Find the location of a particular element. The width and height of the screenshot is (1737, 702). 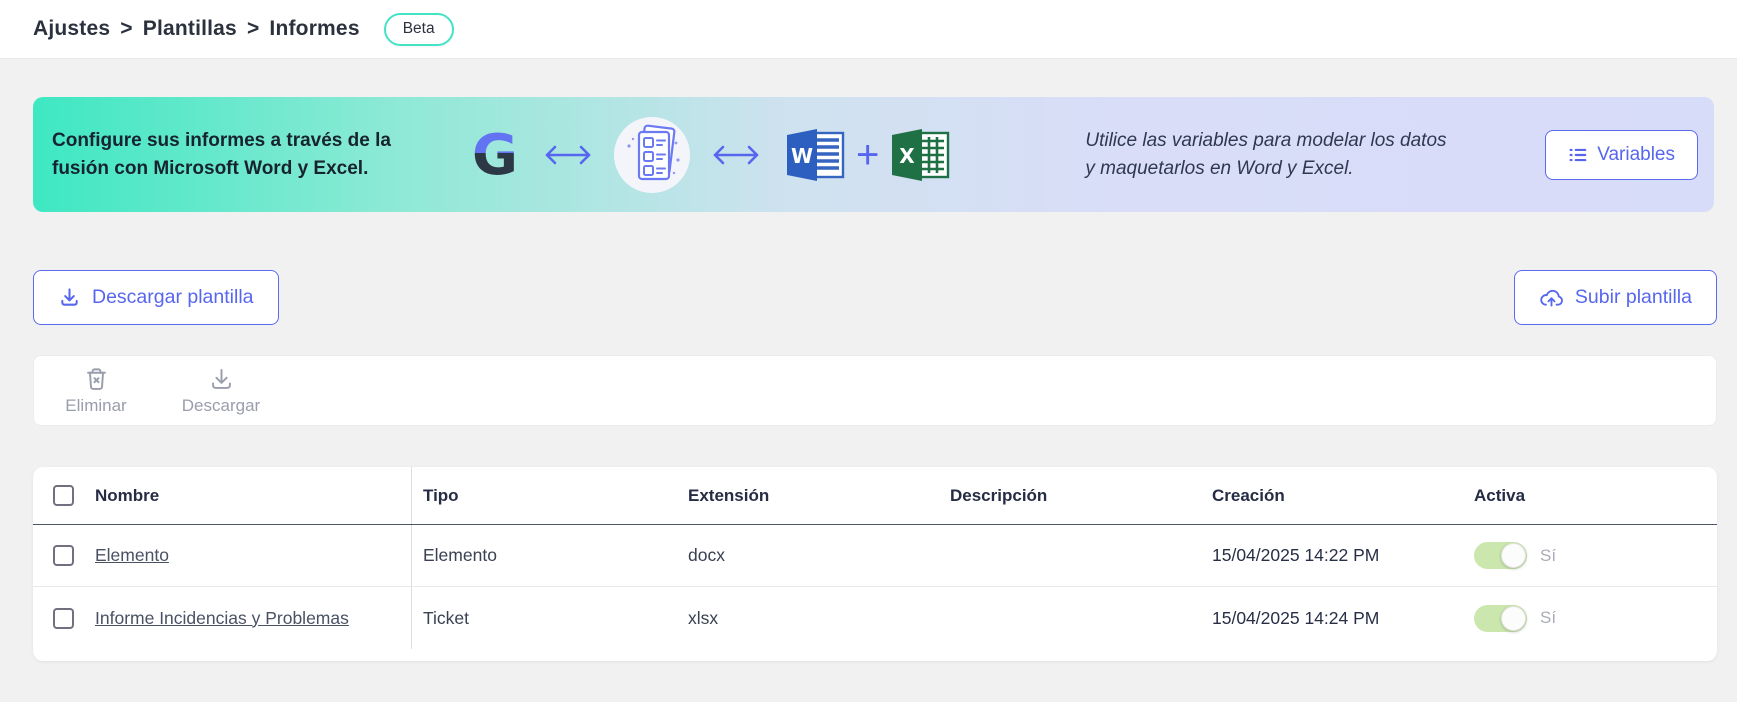

template-link: Informe Incidencias y Problemas is located at coordinates (222, 617).